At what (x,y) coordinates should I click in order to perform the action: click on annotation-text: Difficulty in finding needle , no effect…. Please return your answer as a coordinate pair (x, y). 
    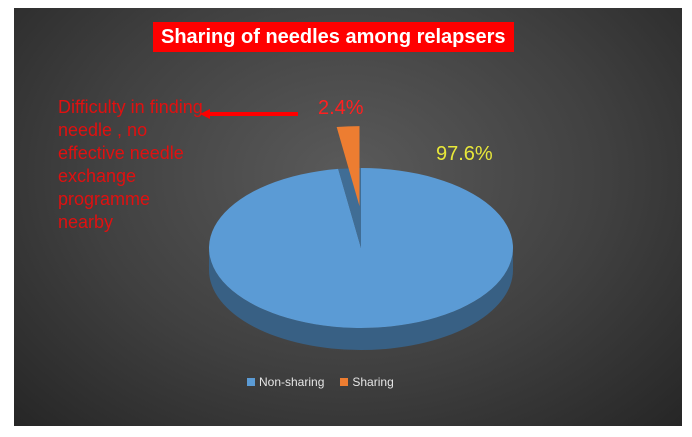
    Looking at the image, I should click on (130, 164).